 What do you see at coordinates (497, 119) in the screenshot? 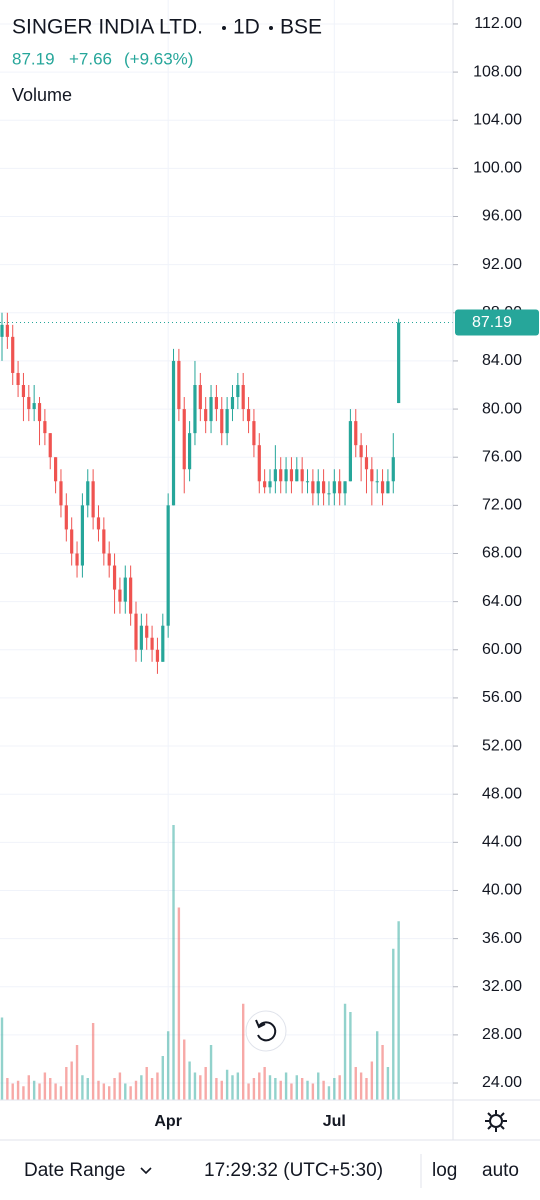
I see `y-tick-label: 104.00` at bounding box center [497, 119].